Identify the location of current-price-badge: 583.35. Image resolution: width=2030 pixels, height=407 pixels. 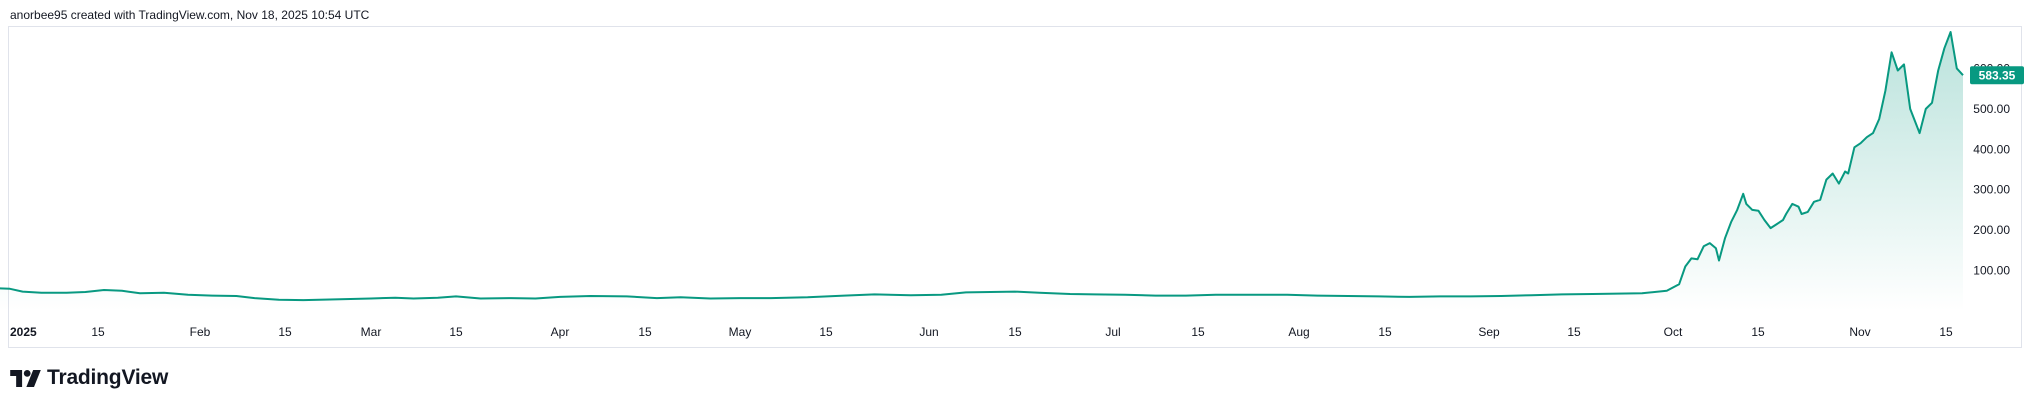
(1997, 75).